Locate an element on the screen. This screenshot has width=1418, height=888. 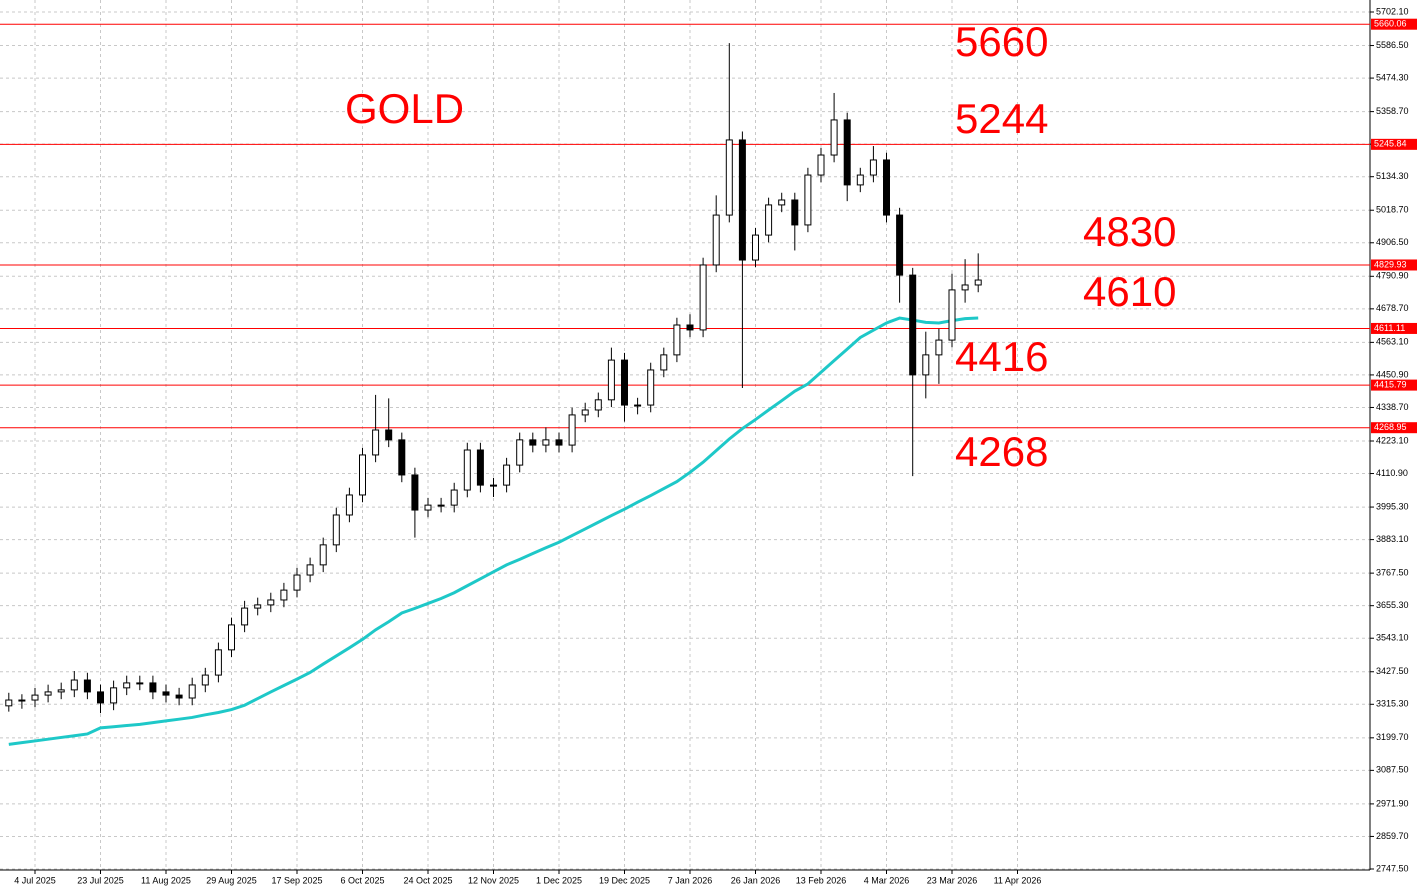
x-tick-label: 4 Mar 2026 is located at coordinates (887, 880).